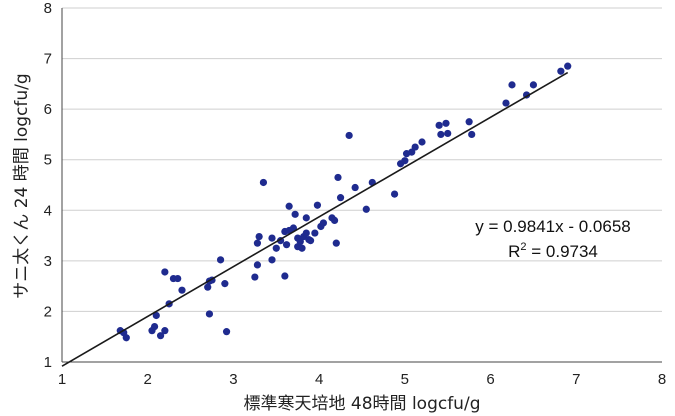 This screenshot has height=416, width=675. Describe the element at coordinates (48, 160) in the screenshot. I see `y-tick-label: 5` at that location.